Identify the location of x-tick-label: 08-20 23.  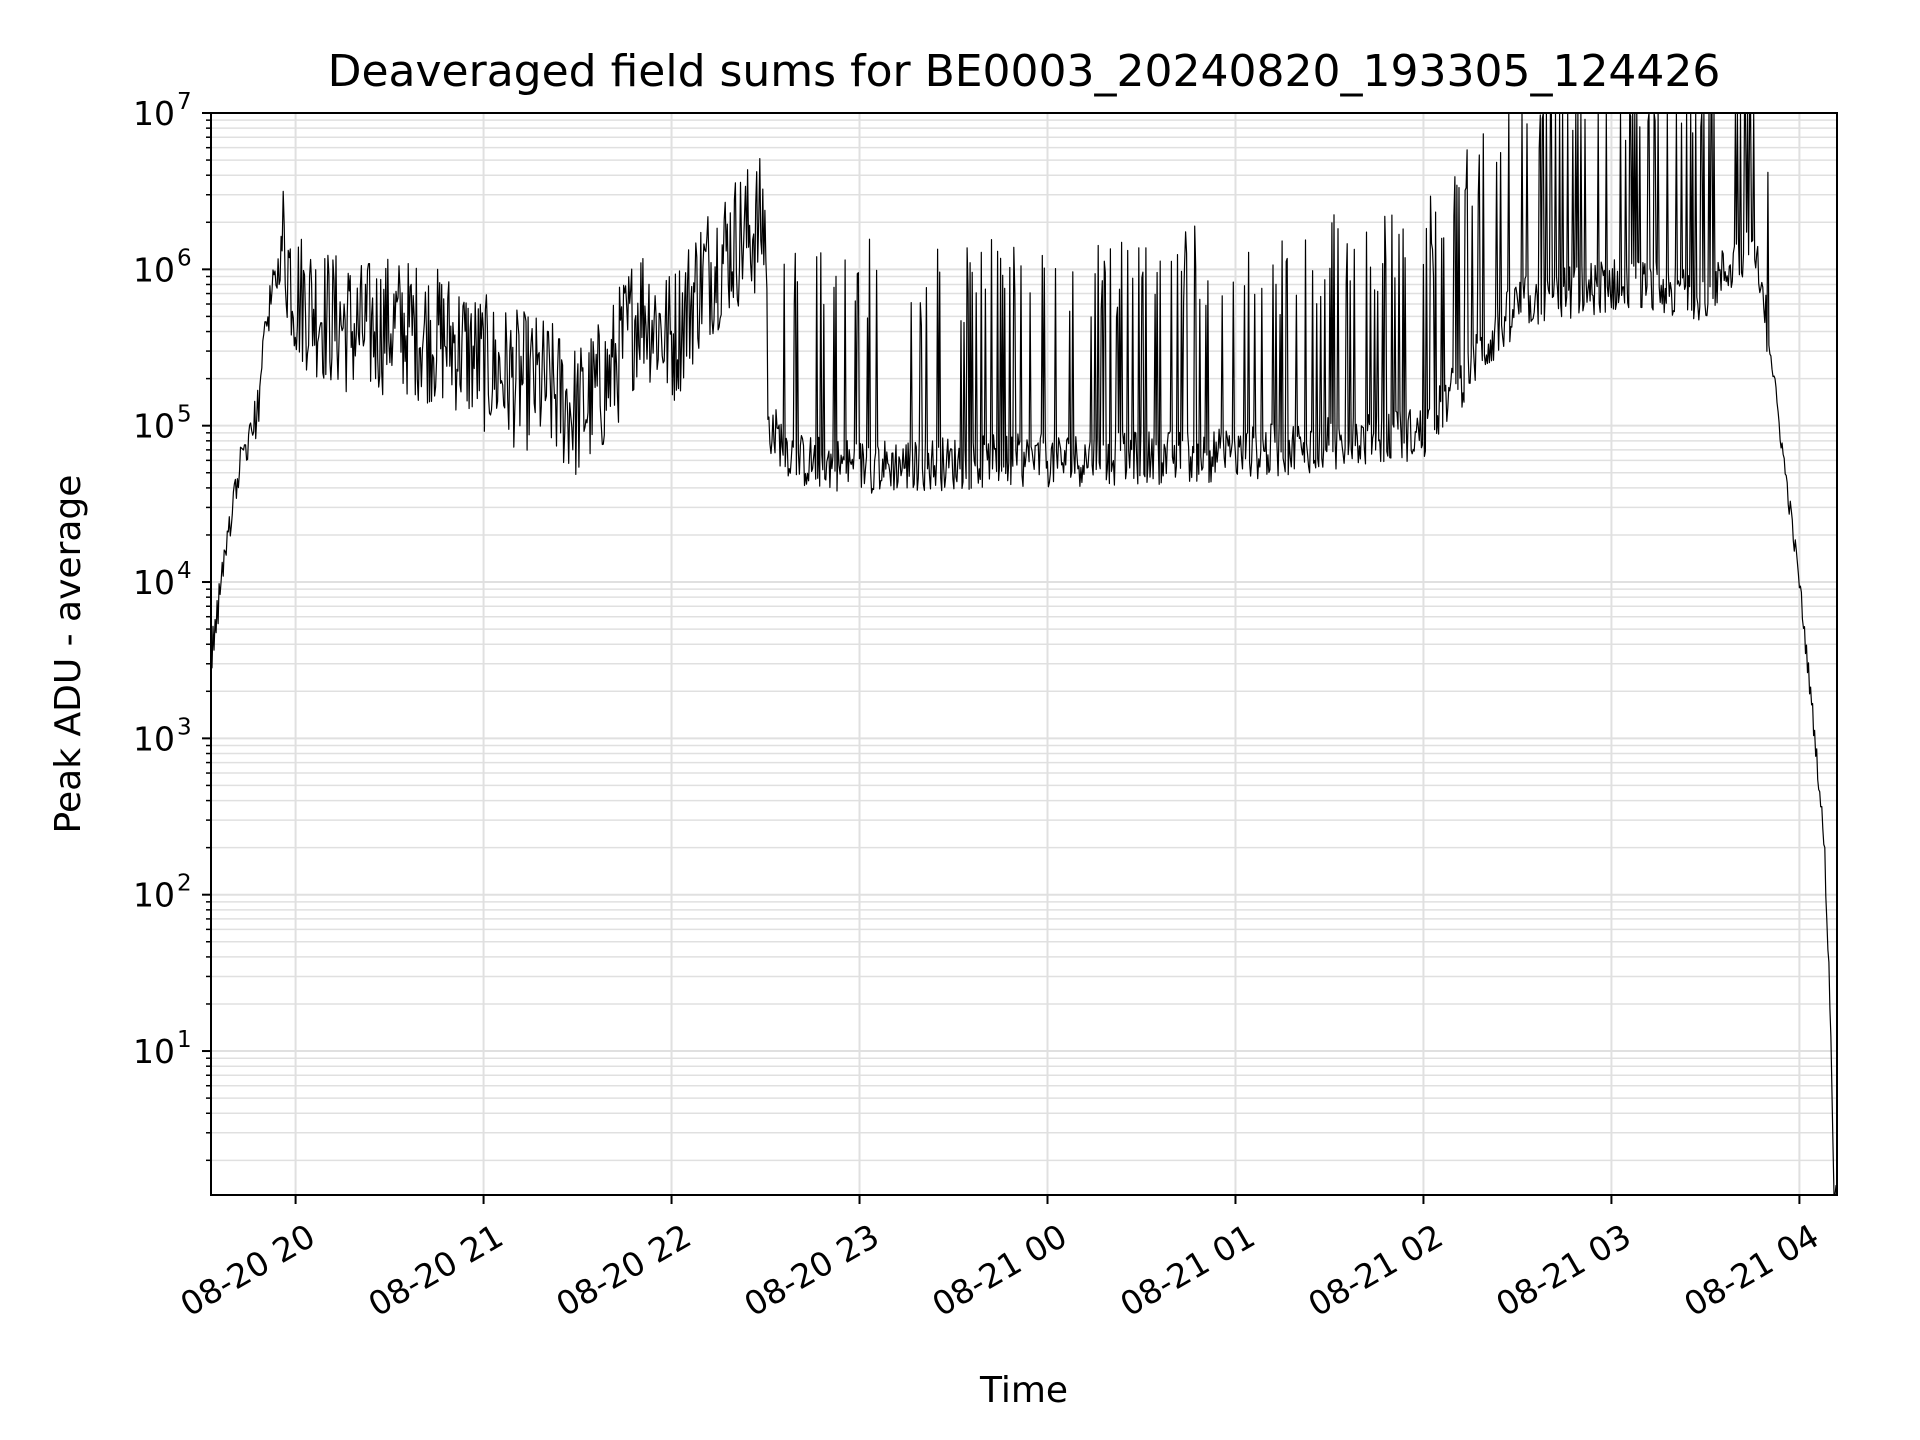
(812, 1270).